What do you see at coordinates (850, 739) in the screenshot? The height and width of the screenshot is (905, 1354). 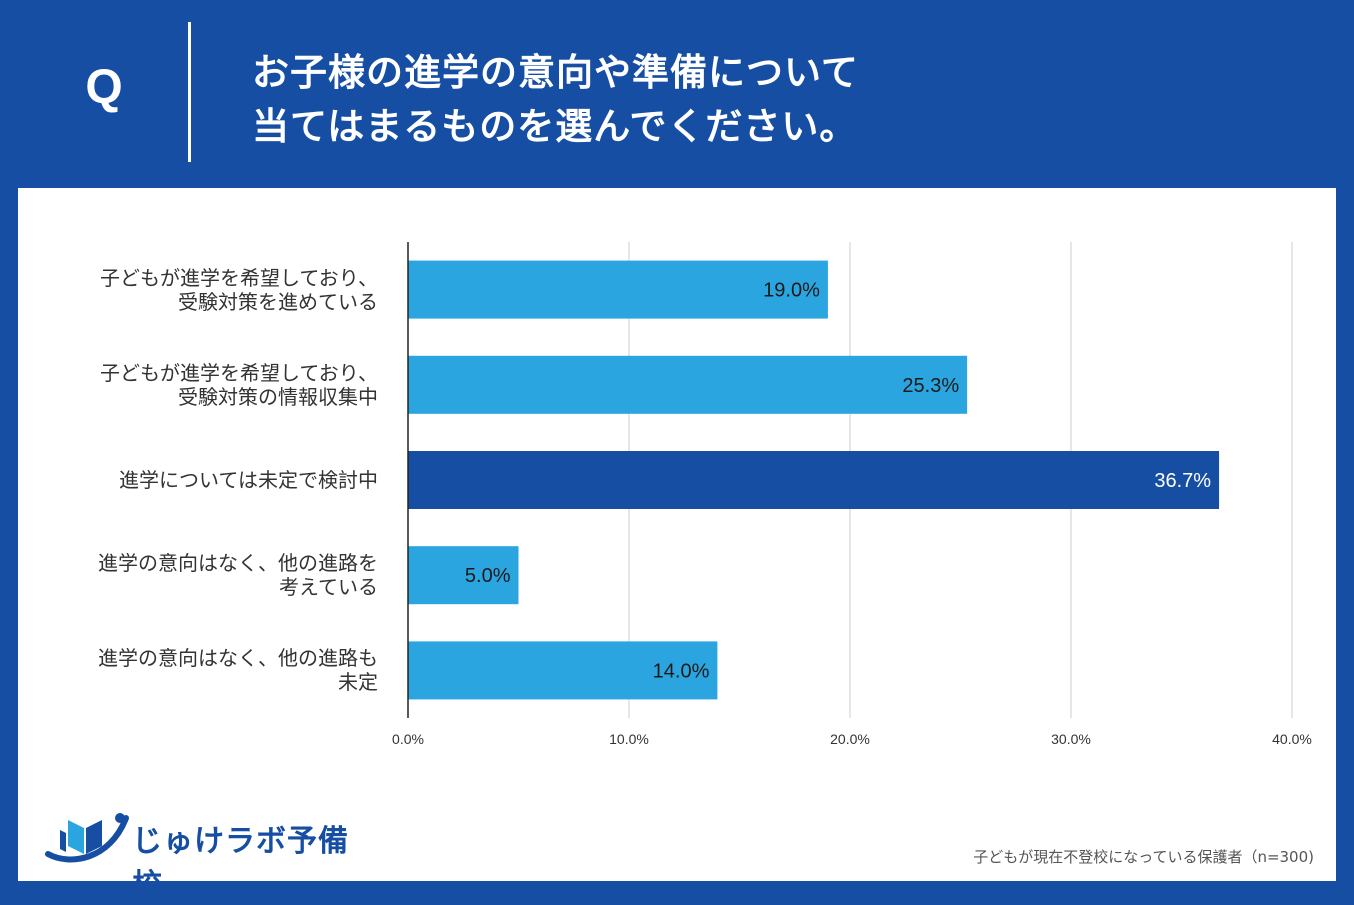 I see `x-tick-label: 20.0%` at bounding box center [850, 739].